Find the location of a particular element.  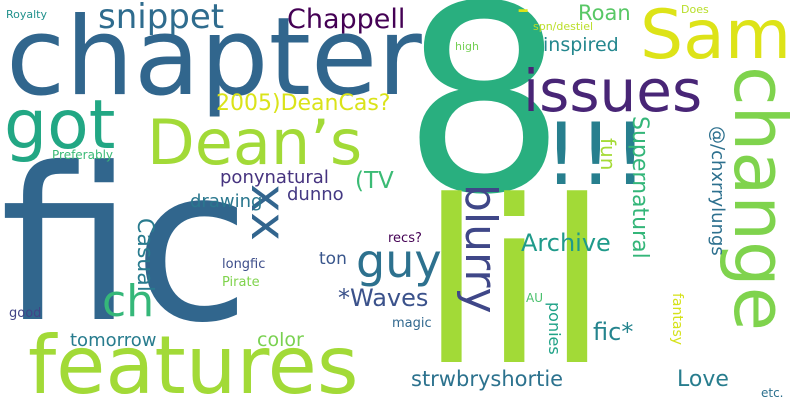

word-ponynatural: ponynatural is located at coordinates (274, 177).